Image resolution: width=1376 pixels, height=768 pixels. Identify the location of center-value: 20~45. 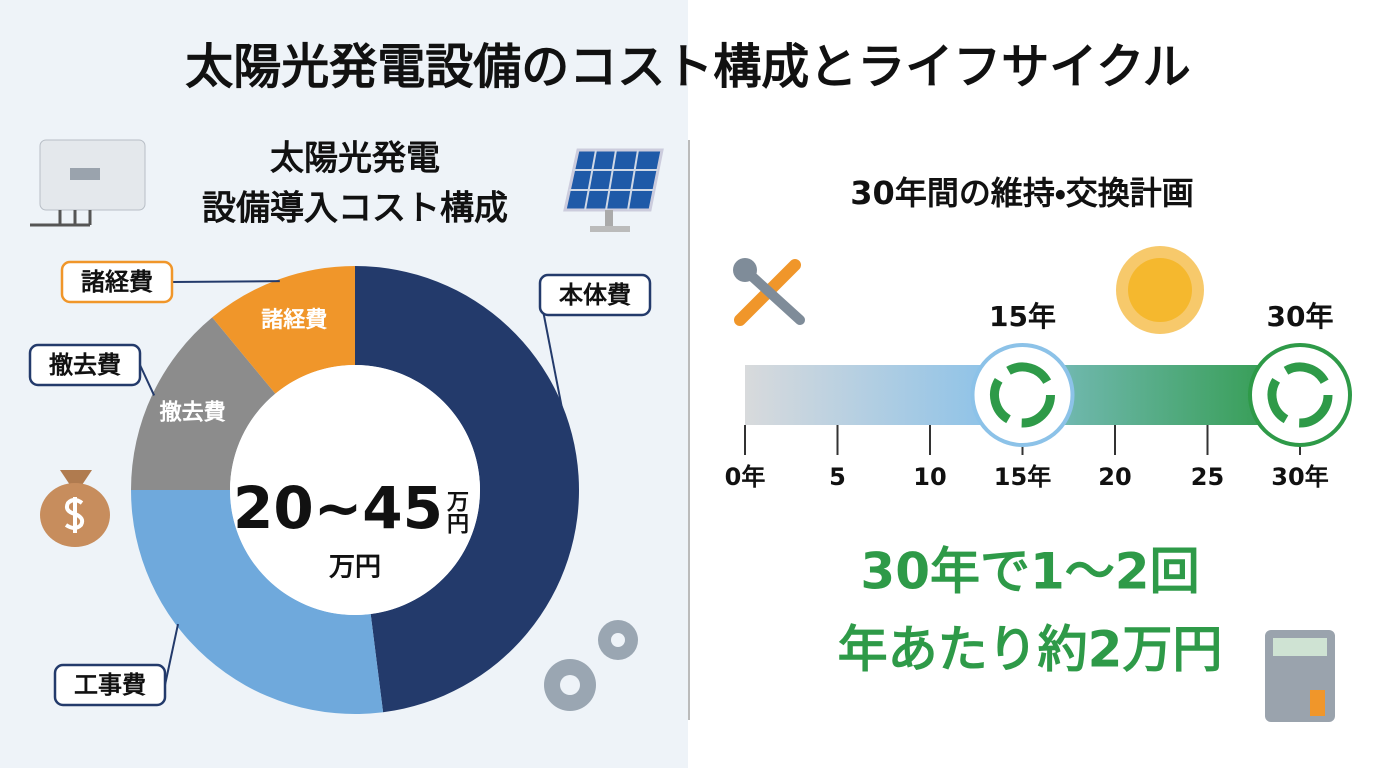
(338, 508).